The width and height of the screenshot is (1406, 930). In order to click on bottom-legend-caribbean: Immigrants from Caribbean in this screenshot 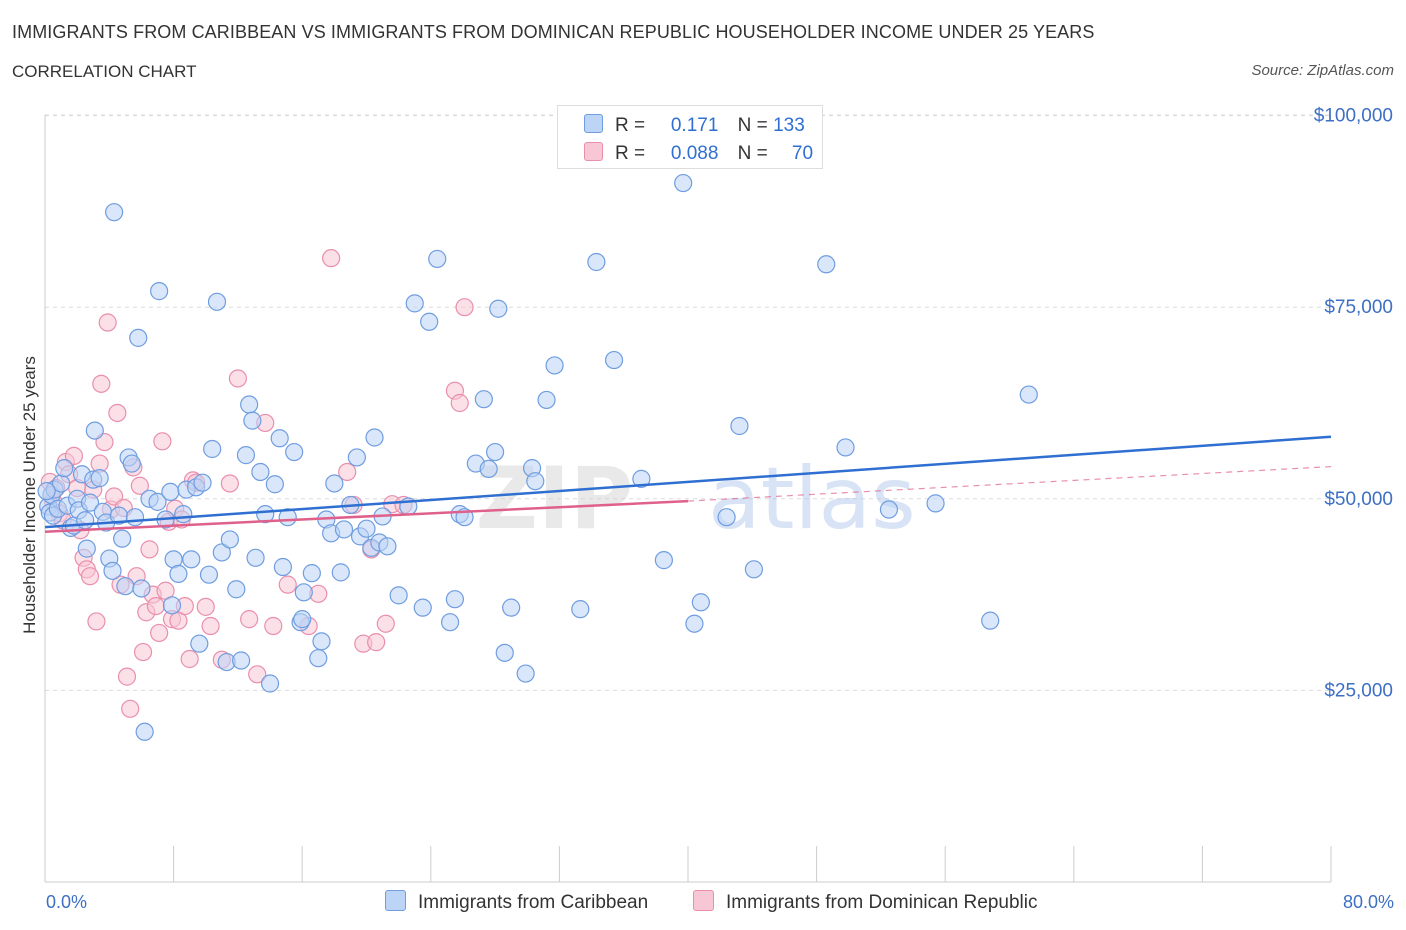, I will do `click(516, 902)`.